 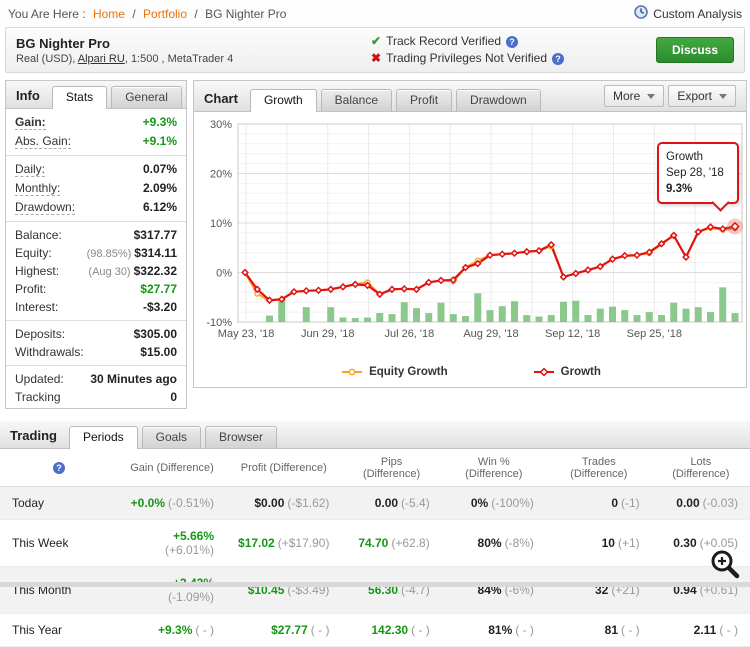 What do you see at coordinates (694, 50) in the screenshot?
I see `discuss-button: Discuss` at bounding box center [694, 50].